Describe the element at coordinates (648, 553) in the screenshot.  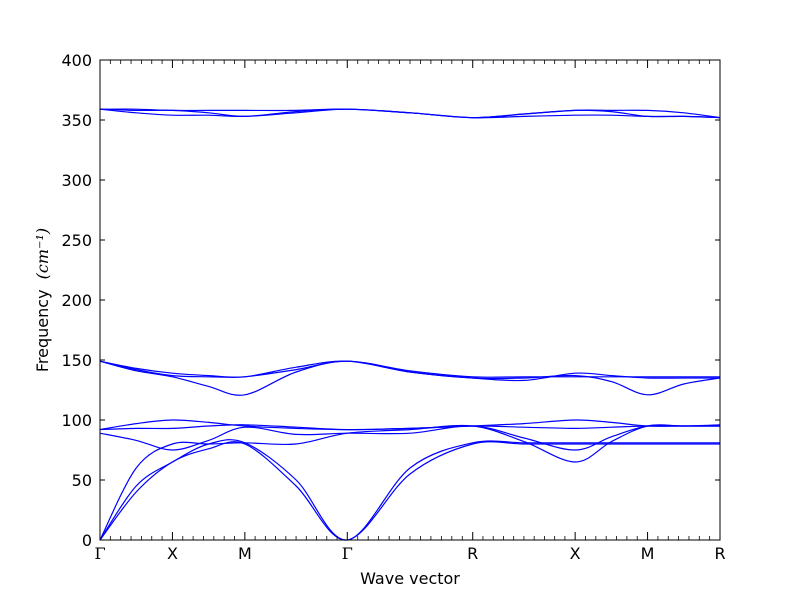
I see `x-tick-label-6: M` at that location.